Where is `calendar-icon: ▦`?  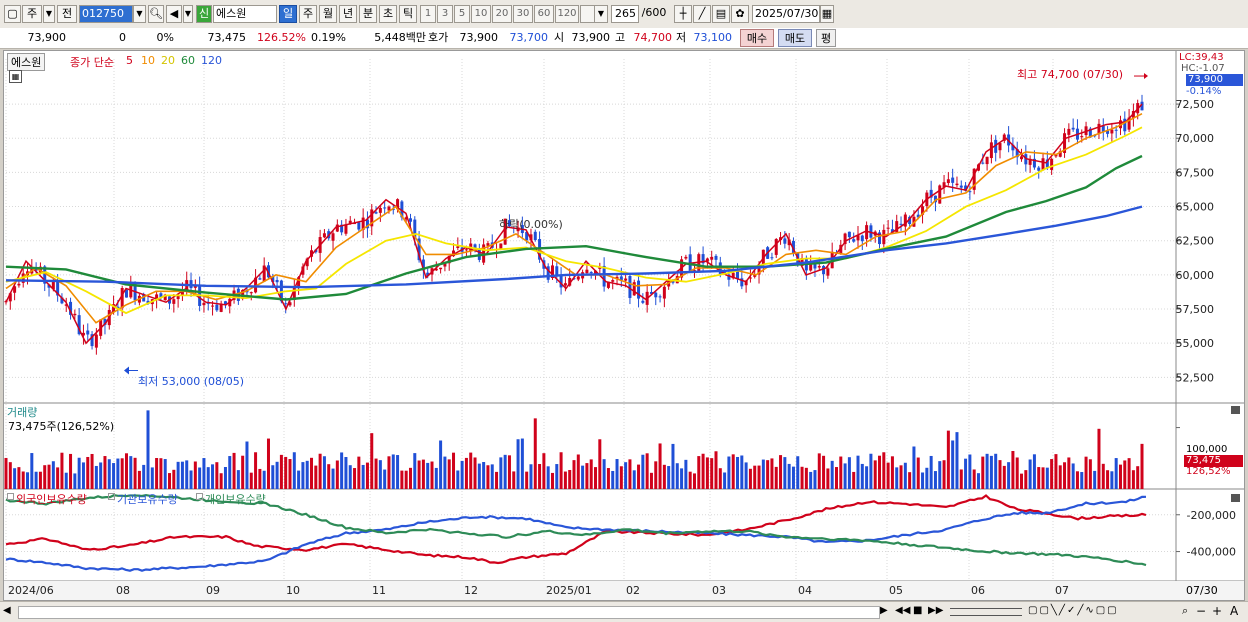
calendar-icon: ▦ is located at coordinates (827, 14).